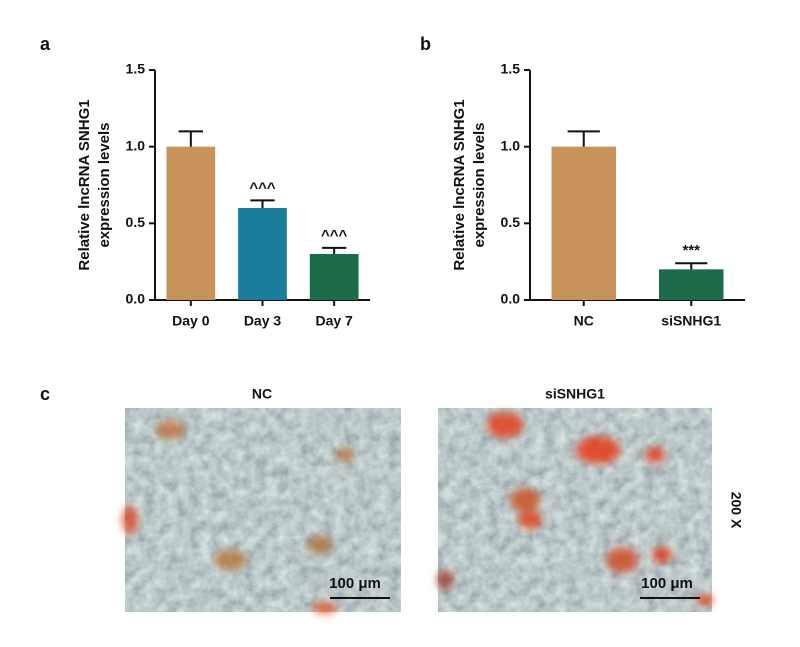  Describe the element at coordinates (263, 321) in the screenshot. I see `x-tick-label: Day 3` at that location.